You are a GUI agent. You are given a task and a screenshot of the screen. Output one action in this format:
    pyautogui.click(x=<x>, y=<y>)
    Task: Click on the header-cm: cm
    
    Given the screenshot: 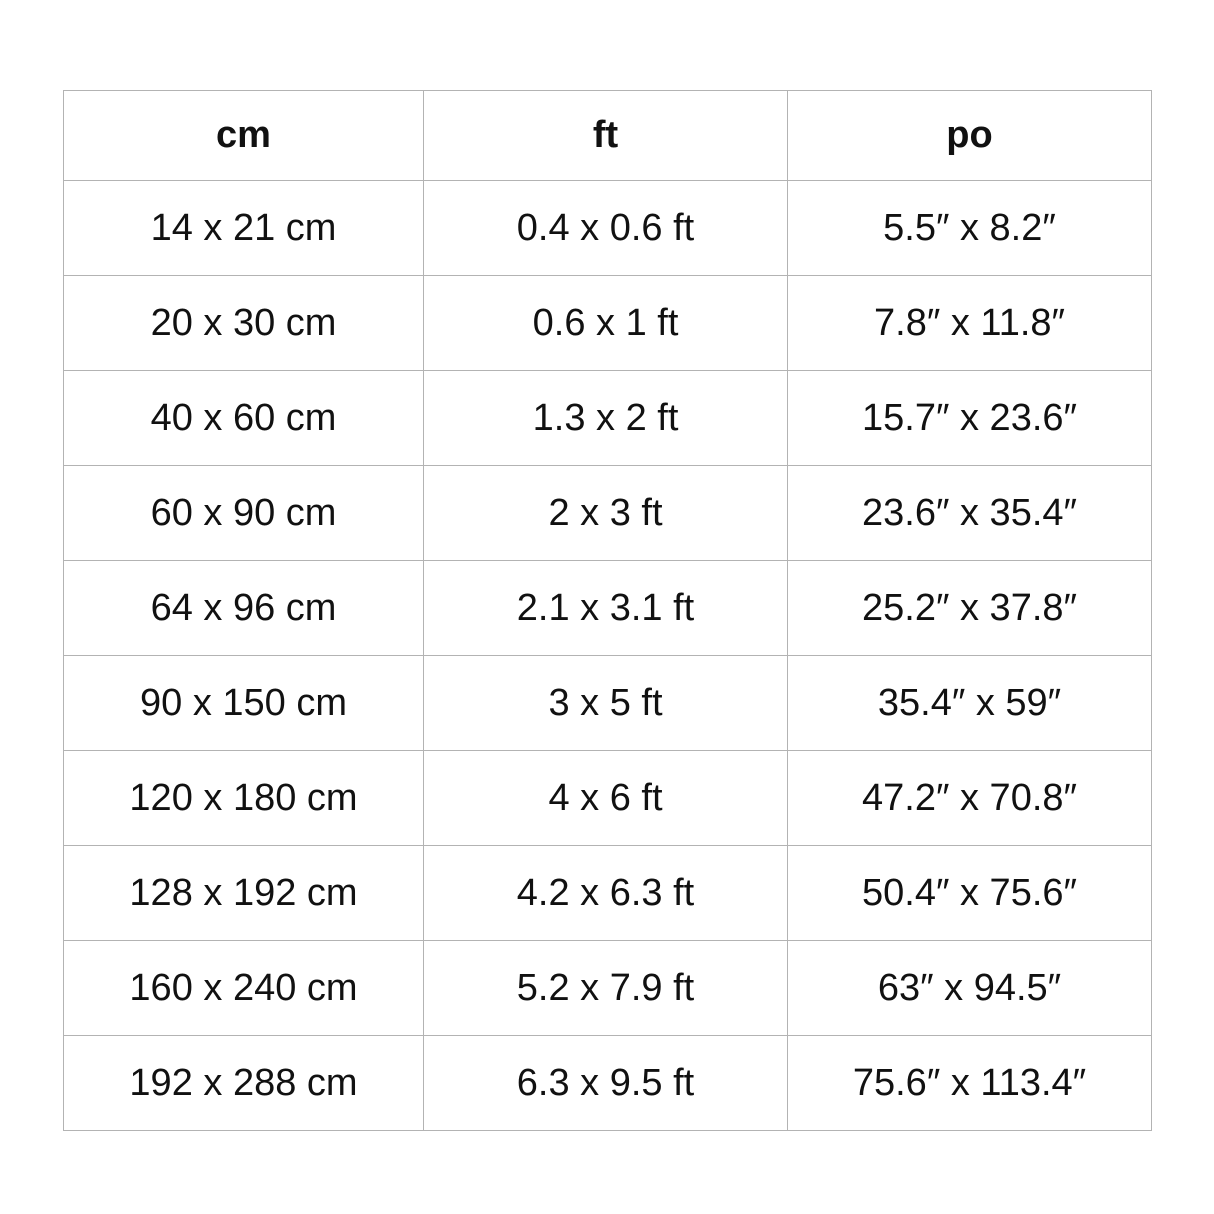 What is the action you would take?
    pyautogui.click(x=243, y=135)
    